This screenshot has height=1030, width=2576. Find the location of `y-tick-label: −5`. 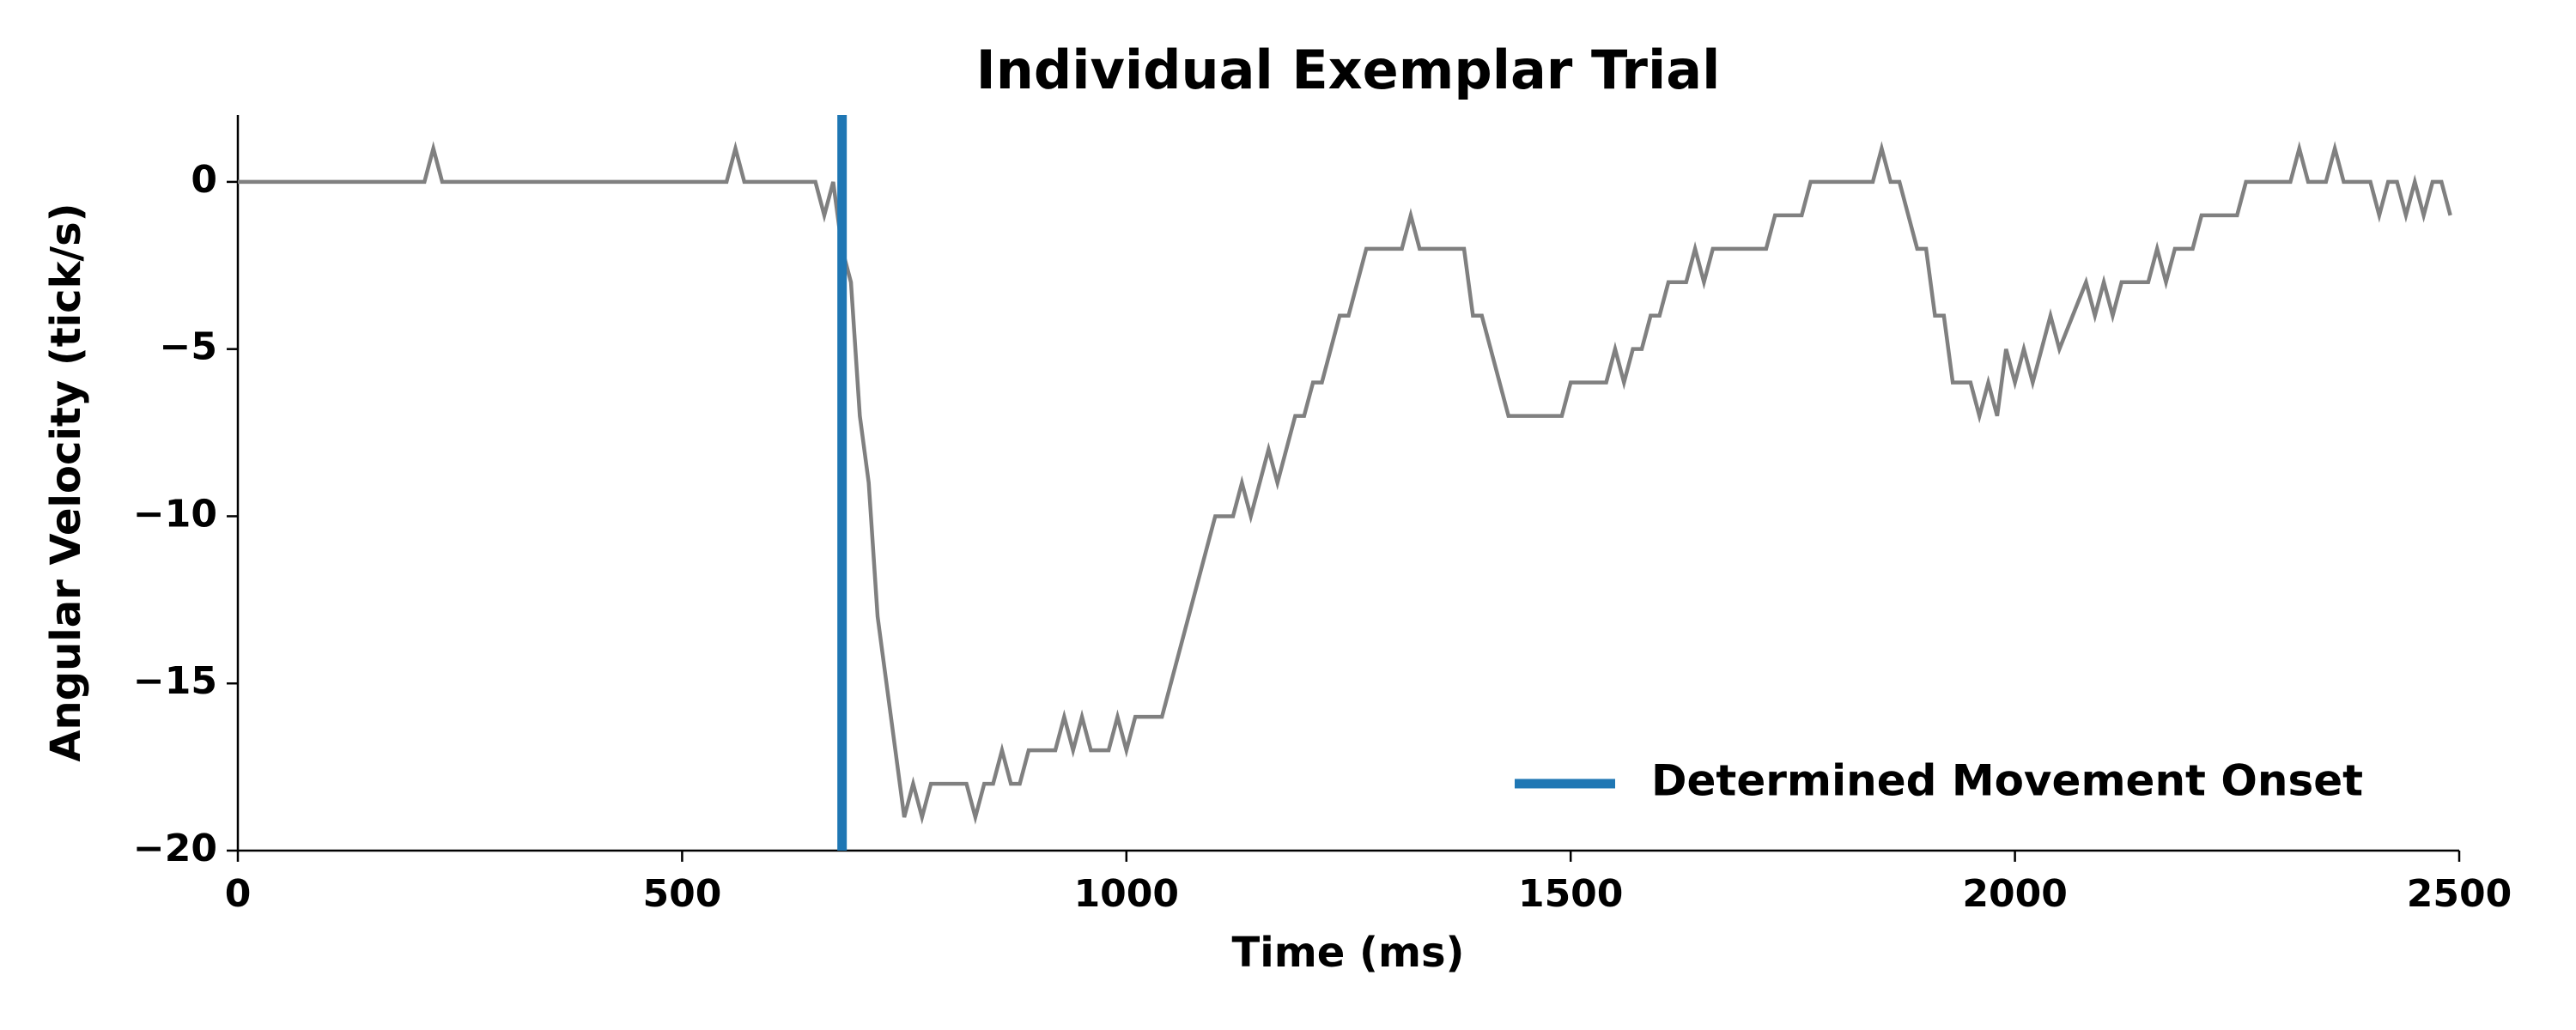

y-tick-label: −5 is located at coordinates (188, 347).